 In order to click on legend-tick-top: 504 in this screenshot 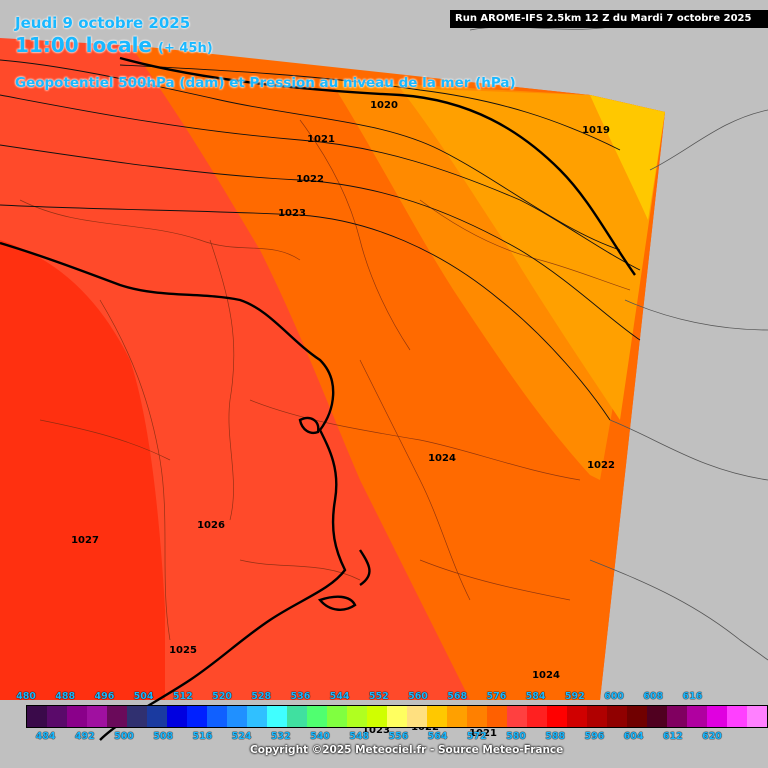, I will do `click(143, 696)`.